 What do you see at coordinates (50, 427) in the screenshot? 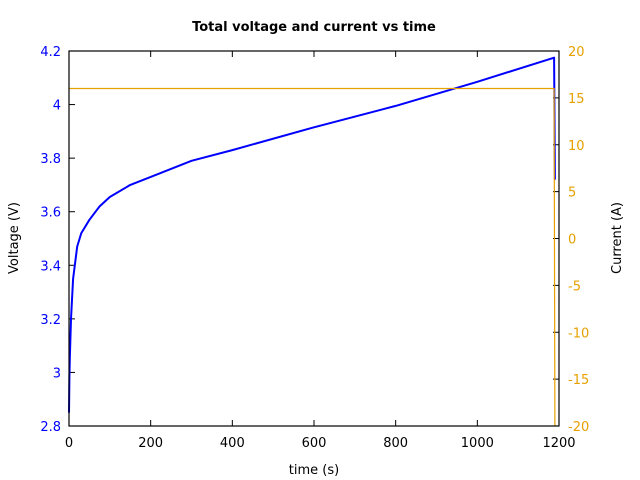
I see `y-tick-label: 2.8` at bounding box center [50, 427].